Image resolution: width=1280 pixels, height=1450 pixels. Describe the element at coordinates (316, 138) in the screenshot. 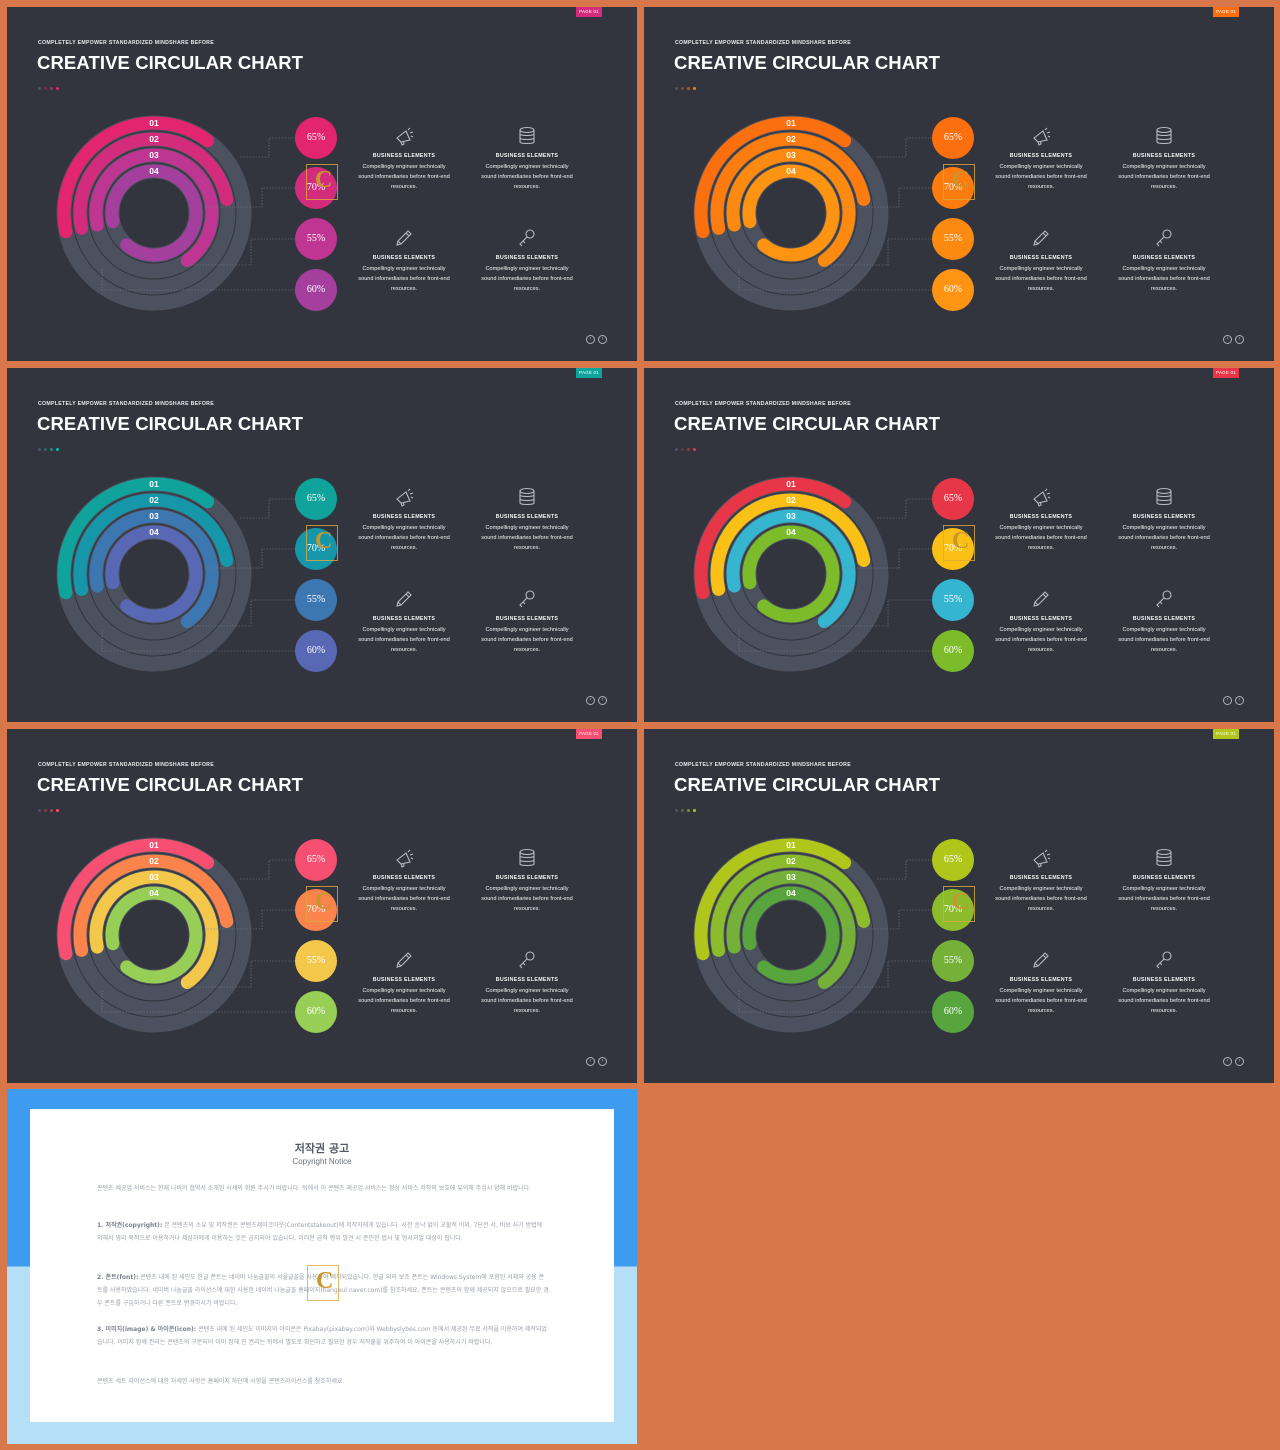

I see `percent-circle-01: 65%` at that location.